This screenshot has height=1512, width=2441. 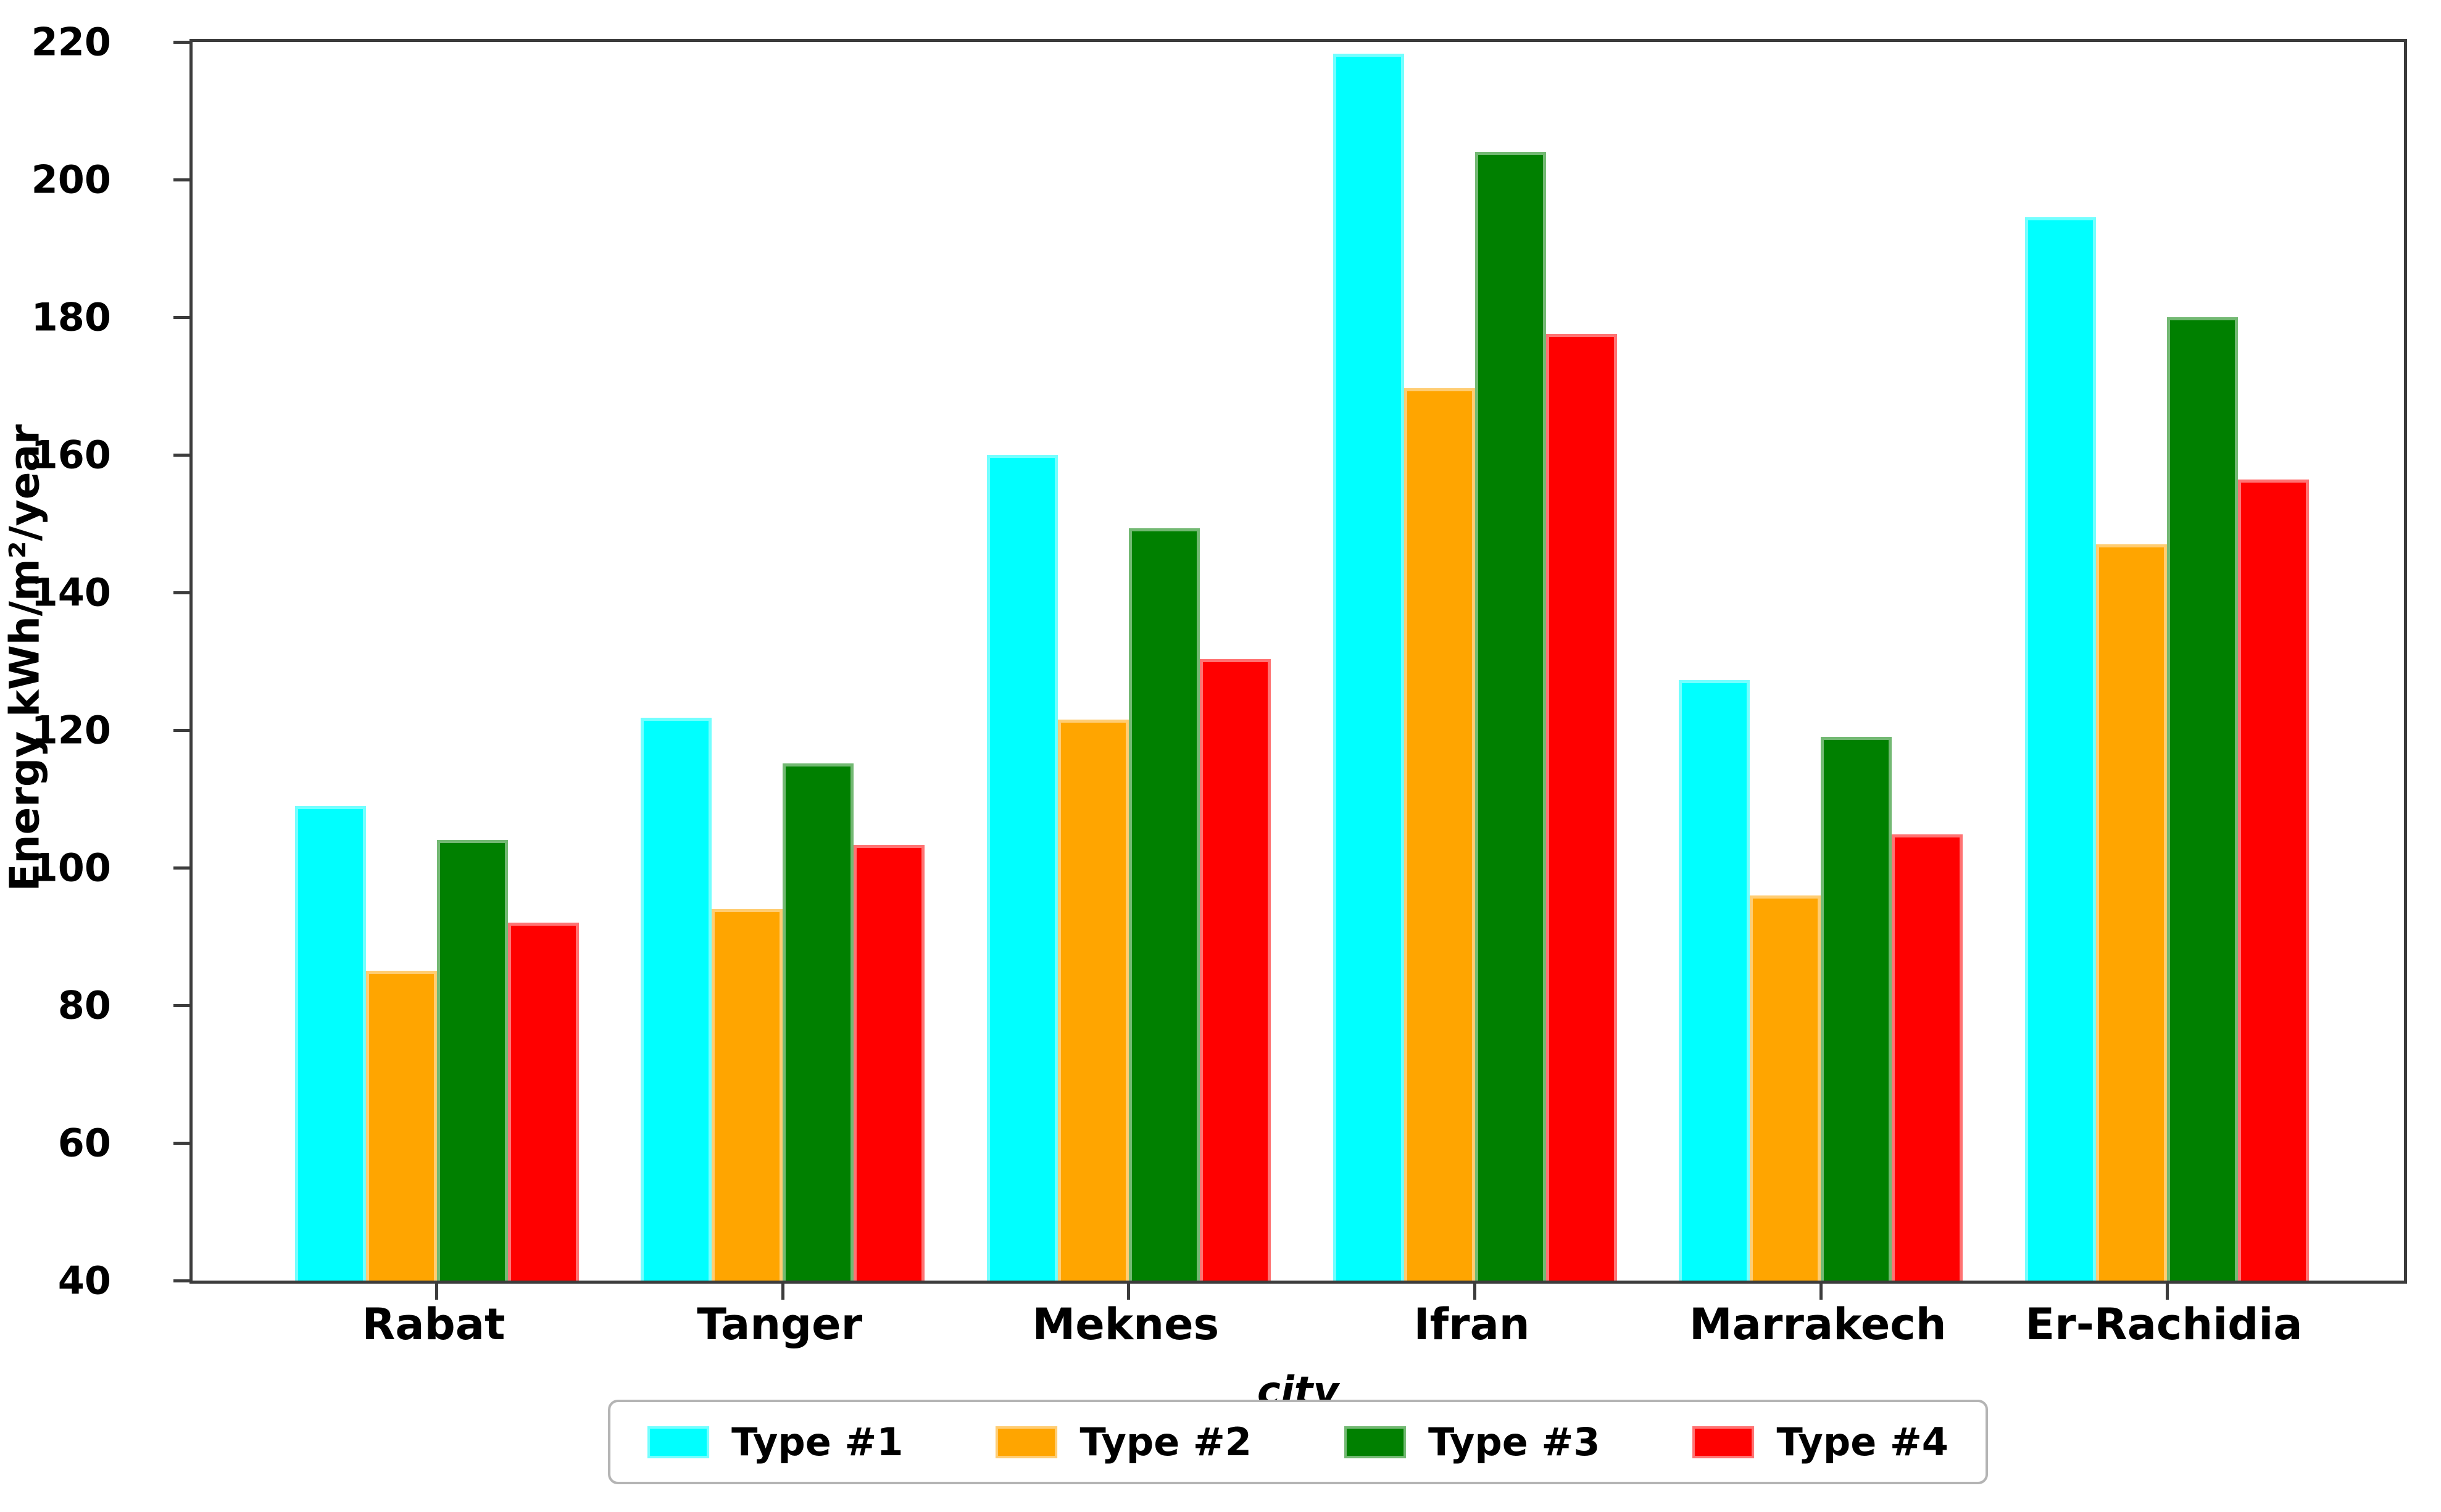 I want to click on bar-type-1-tanger, so click(x=676, y=999).